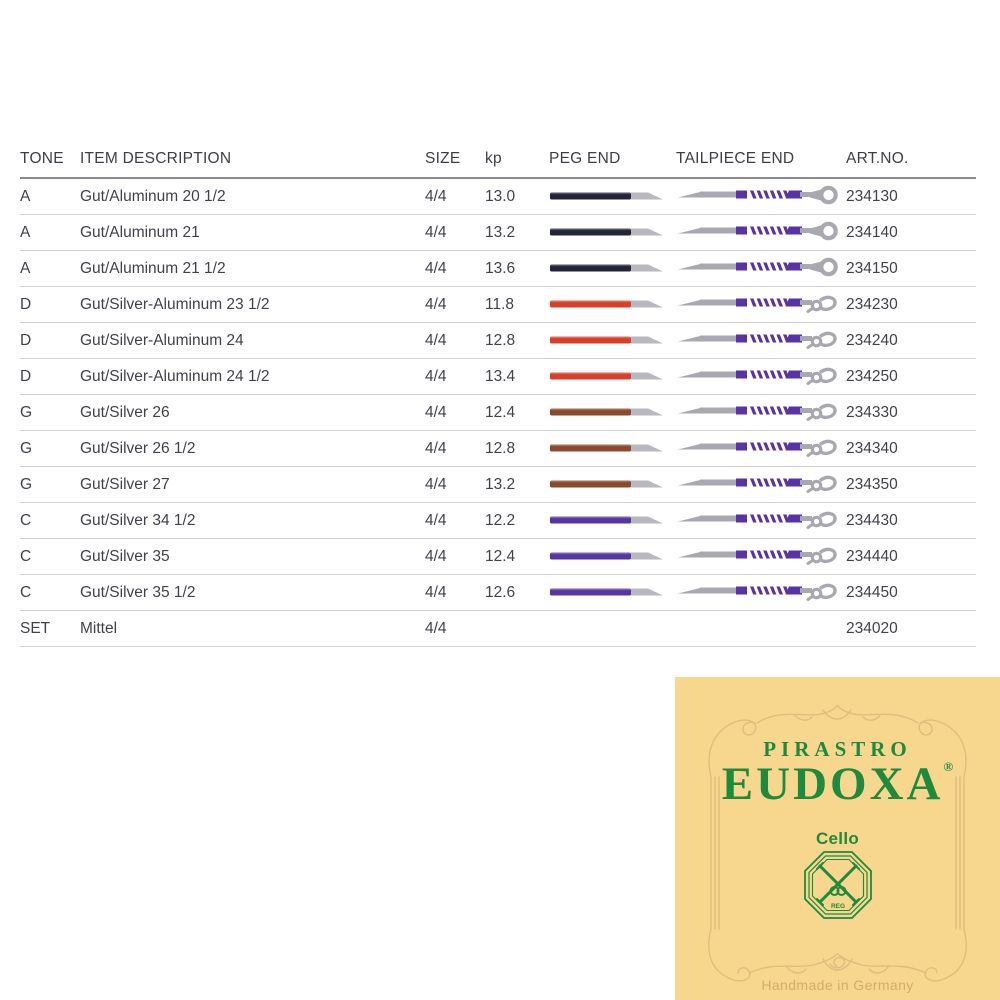 Image resolution: width=1000 pixels, height=1000 pixels. I want to click on table-row: C Gut/Silver 35 1/2 4/4 12.6 234450, so click(498, 592).